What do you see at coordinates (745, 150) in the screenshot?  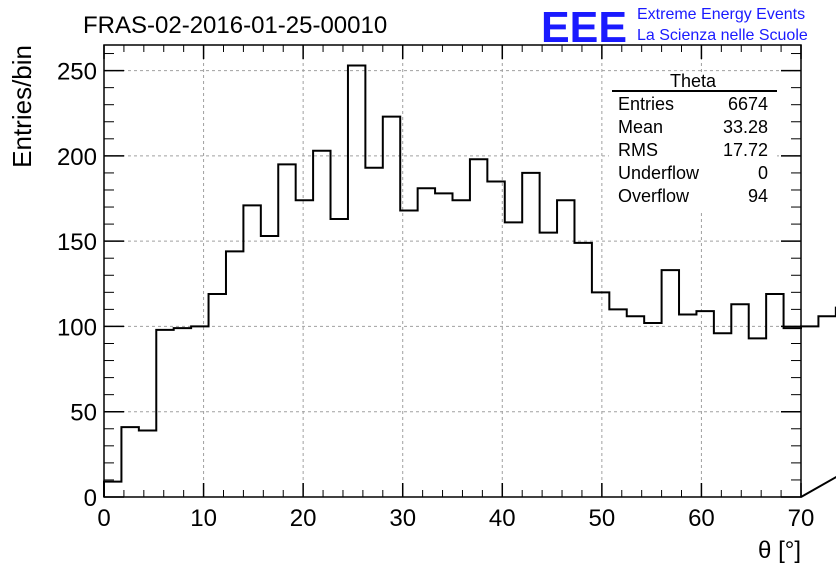 I see `stats-row-value: 17.72` at bounding box center [745, 150].